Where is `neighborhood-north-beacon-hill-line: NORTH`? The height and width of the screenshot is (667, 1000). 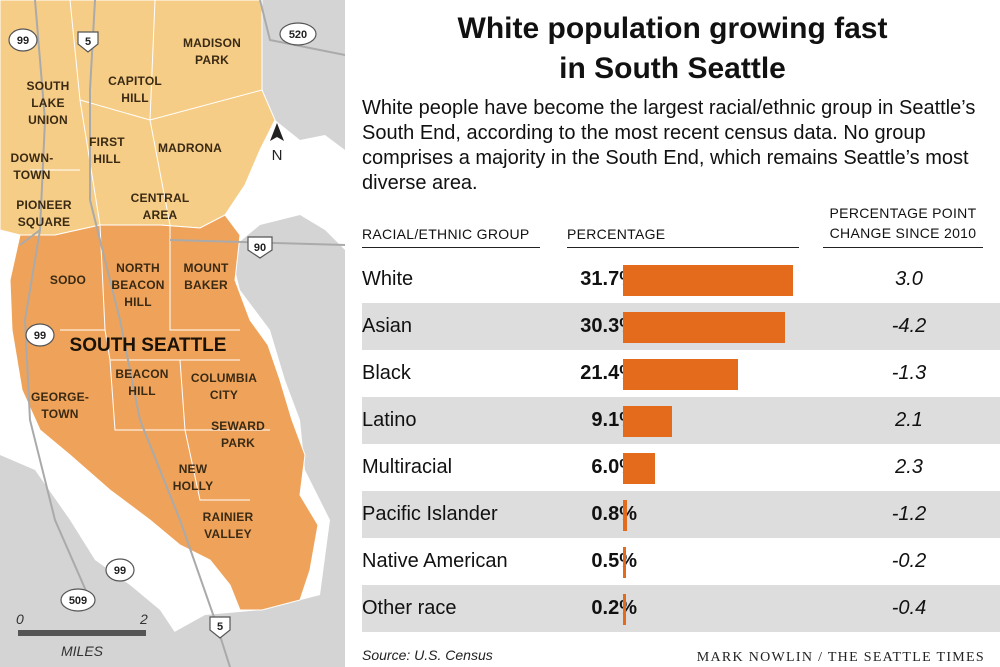
neighborhood-north-beacon-hill-line: NORTH is located at coordinates (138, 268).